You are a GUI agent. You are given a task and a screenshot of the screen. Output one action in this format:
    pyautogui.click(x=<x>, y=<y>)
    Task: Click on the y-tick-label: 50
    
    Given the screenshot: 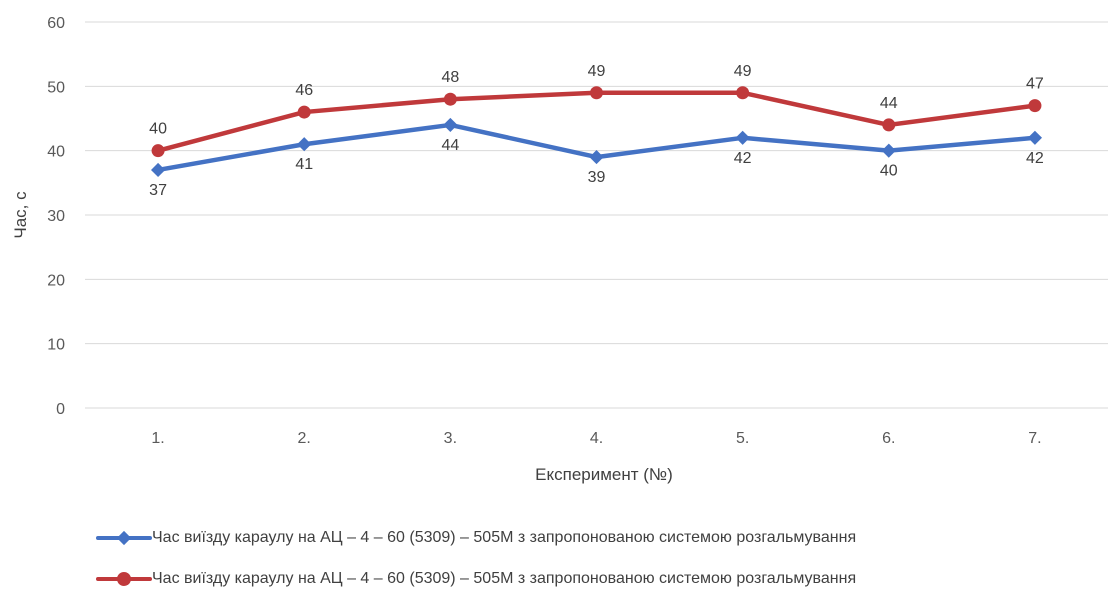 What is the action you would take?
    pyautogui.click(x=56, y=87)
    